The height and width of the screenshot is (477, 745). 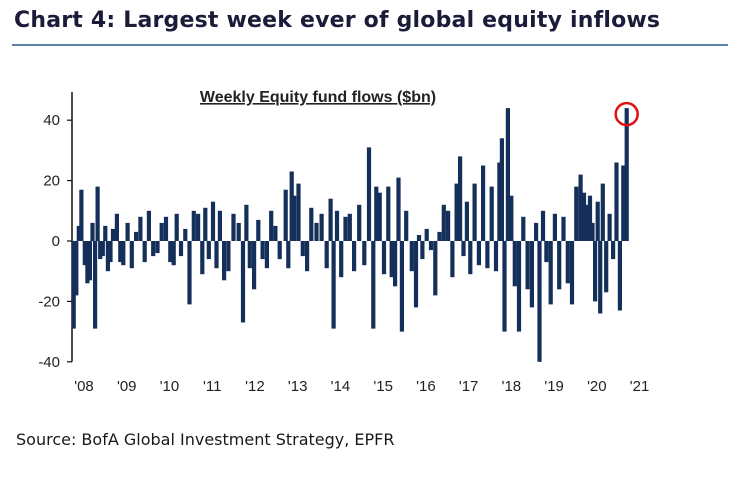 What do you see at coordinates (56, 241) in the screenshot?
I see `y-tick-label: 0` at bounding box center [56, 241].